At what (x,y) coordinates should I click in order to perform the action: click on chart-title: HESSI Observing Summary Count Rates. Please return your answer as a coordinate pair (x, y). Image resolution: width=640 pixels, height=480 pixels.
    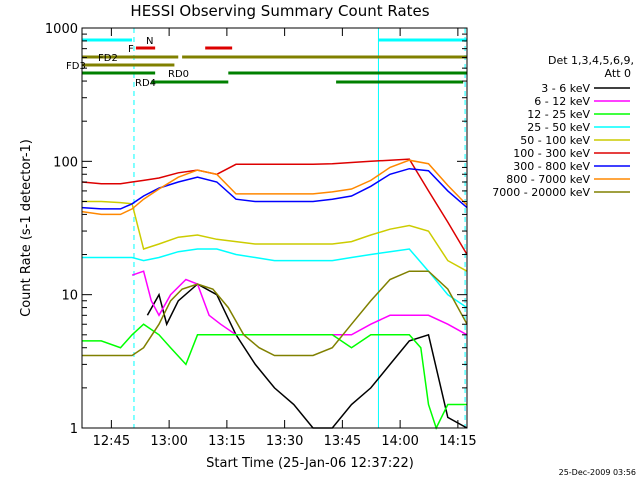
    Looking at the image, I should click on (279, 11).